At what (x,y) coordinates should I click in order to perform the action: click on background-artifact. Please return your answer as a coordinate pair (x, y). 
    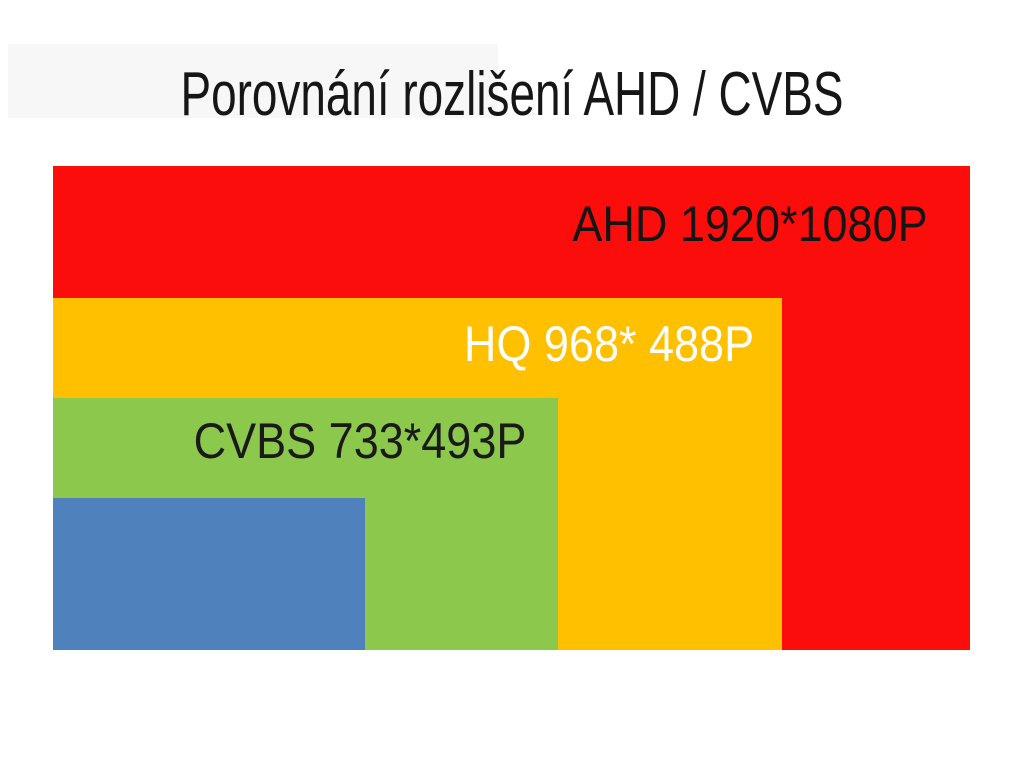
    Looking at the image, I should click on (253, 81).